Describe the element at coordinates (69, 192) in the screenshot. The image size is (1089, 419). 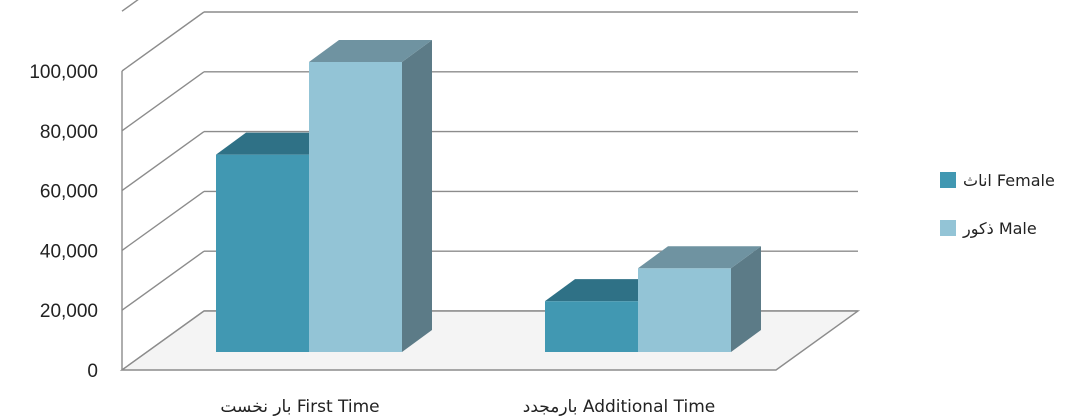
I see `y-tick-label: 60,000` at that location.